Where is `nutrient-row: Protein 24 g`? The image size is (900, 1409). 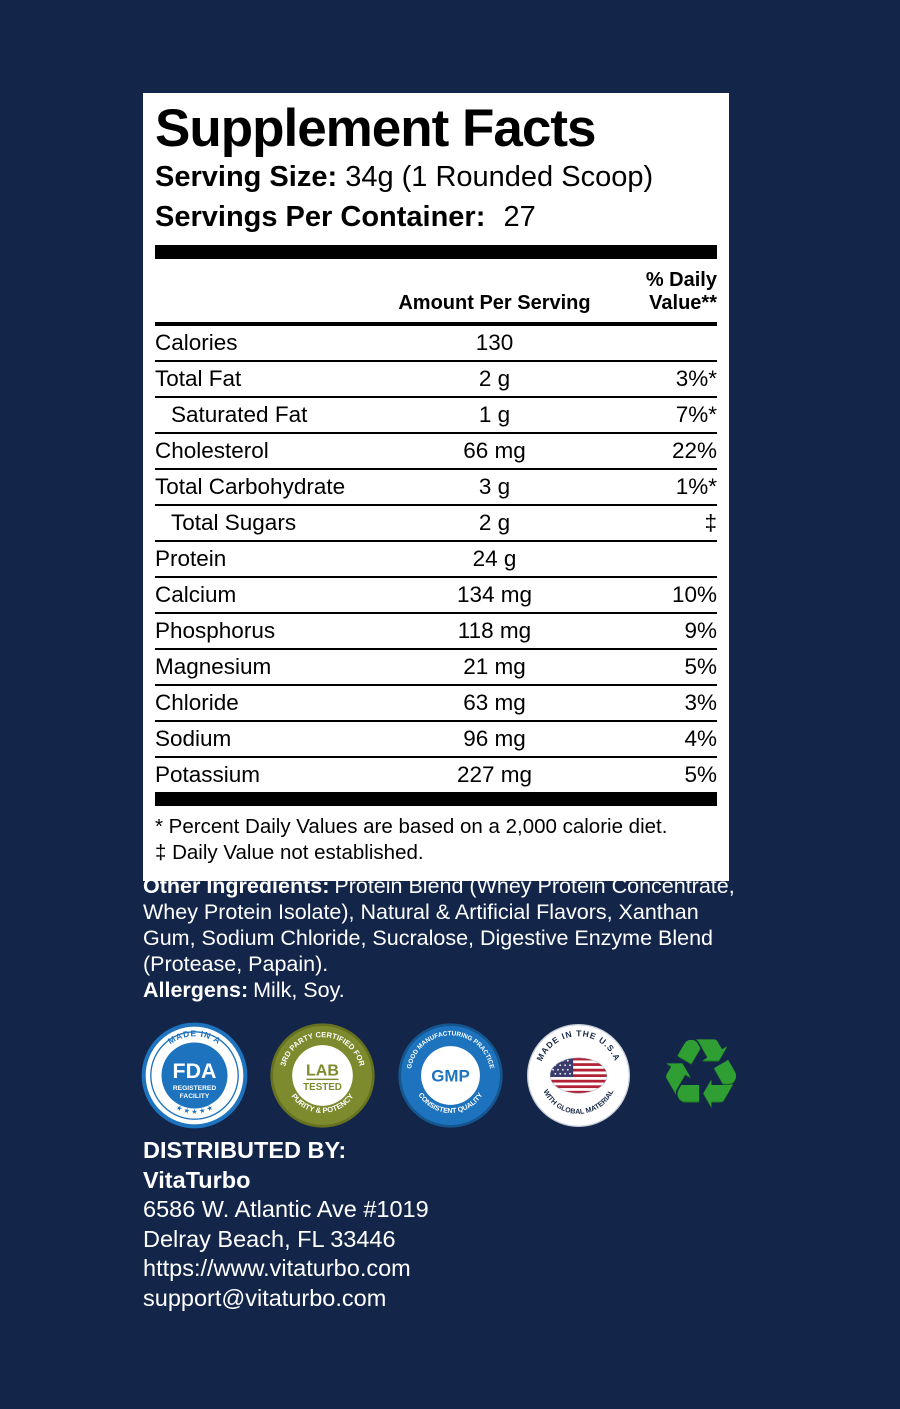 nutrient-row: Protein 24 g is located at coordinates (436, 557).